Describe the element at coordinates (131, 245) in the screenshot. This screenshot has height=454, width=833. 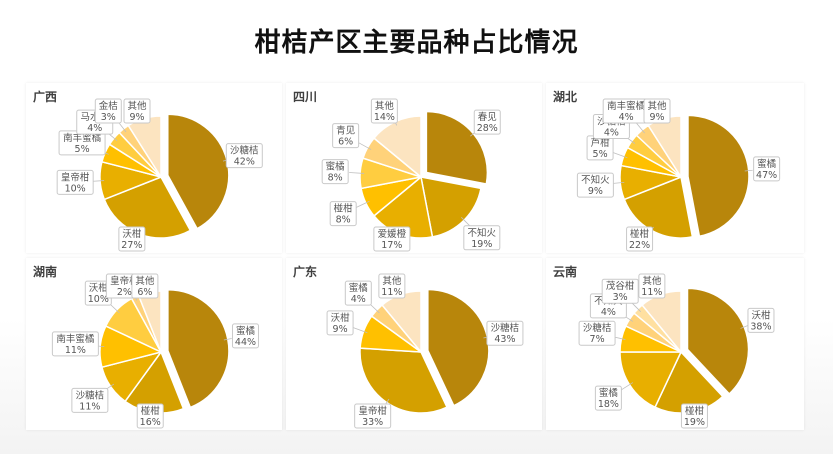
I see `slice-label-value: 27%` at that location.